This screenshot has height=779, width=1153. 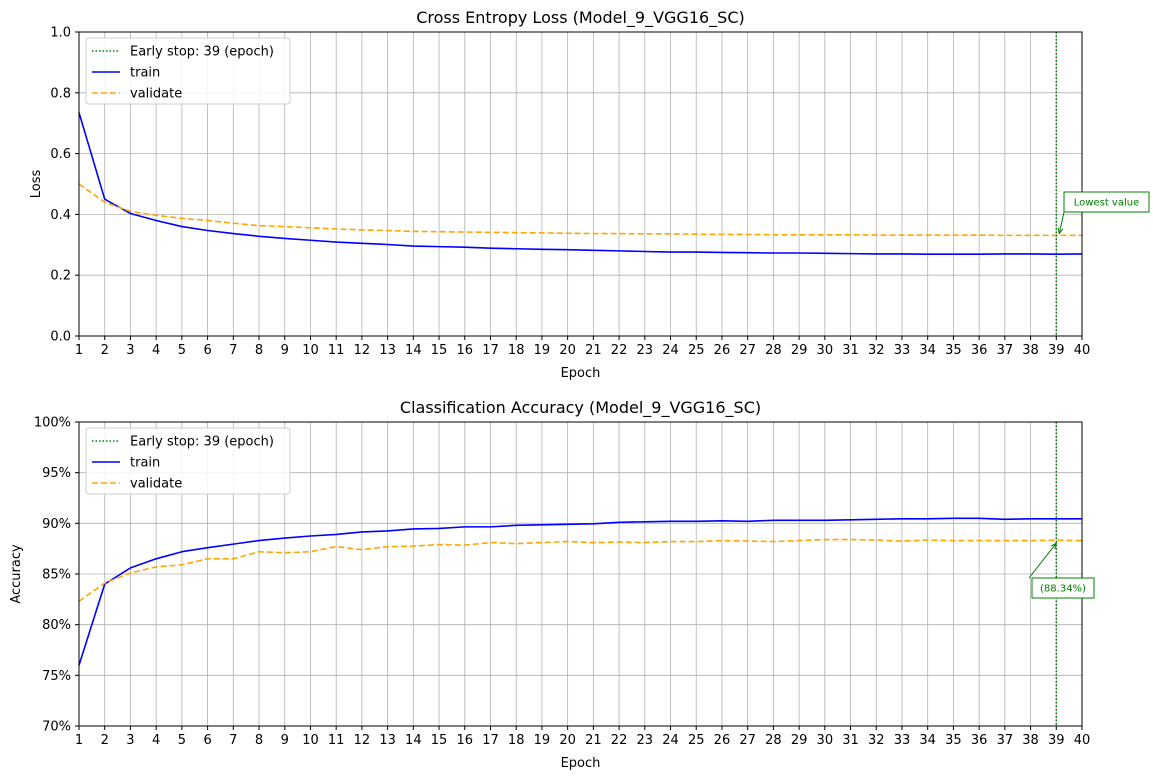 I want to click on y-tick-label: 0.8, so click(x=60, y=93).